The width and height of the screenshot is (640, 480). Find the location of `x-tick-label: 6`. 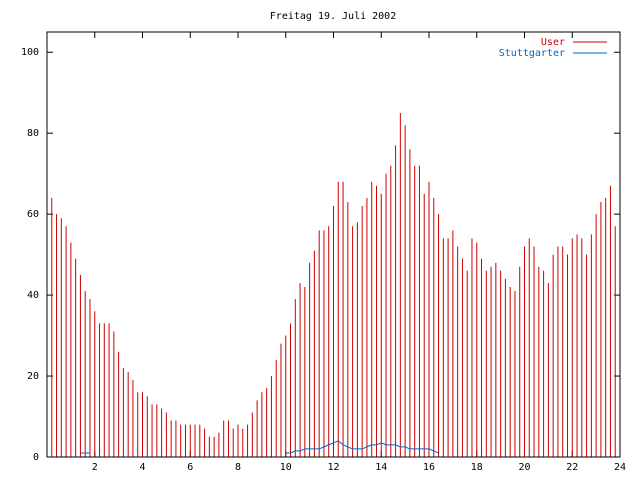

x-tick-label: 6 is located at coordinates (190, 467).